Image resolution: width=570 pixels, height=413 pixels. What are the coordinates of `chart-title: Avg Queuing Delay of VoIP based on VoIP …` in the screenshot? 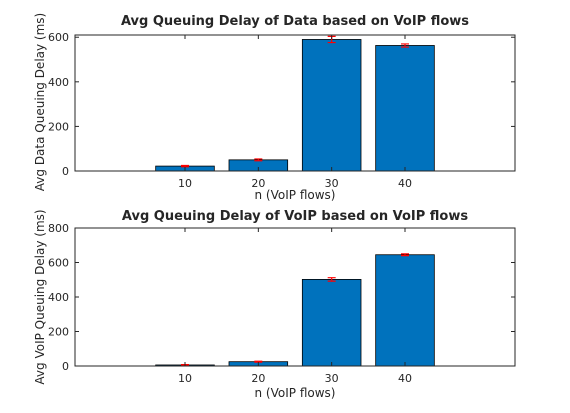 It's located at (295, 216).